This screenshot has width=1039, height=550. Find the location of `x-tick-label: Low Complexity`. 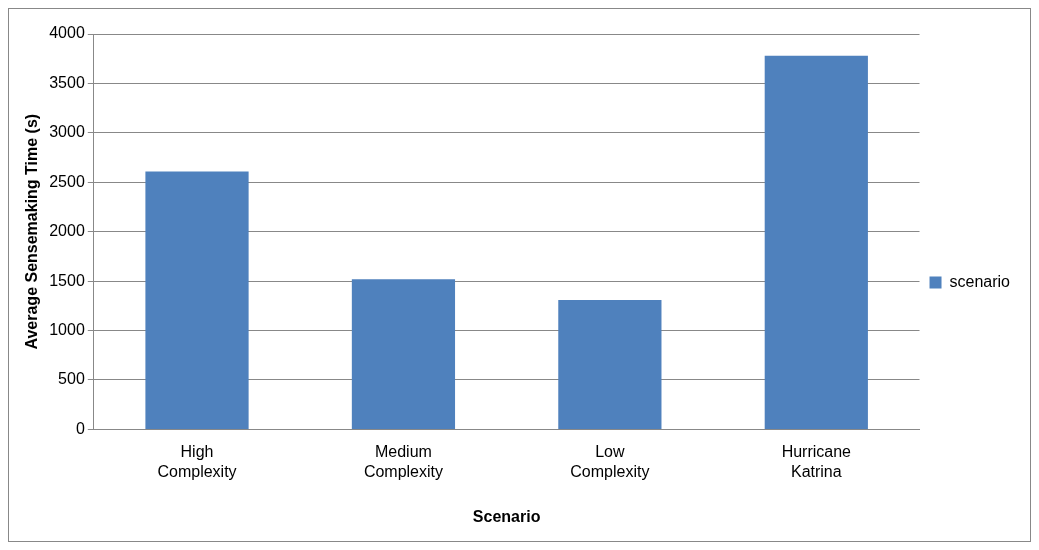

x-tick-label: Low Complexity is located at coordinates (610, 461).